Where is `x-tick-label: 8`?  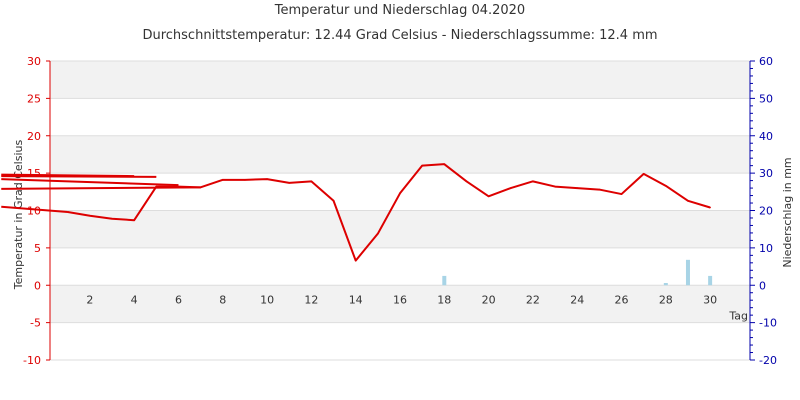
x-tick-label: 8 is located at coordinates (222, 299).